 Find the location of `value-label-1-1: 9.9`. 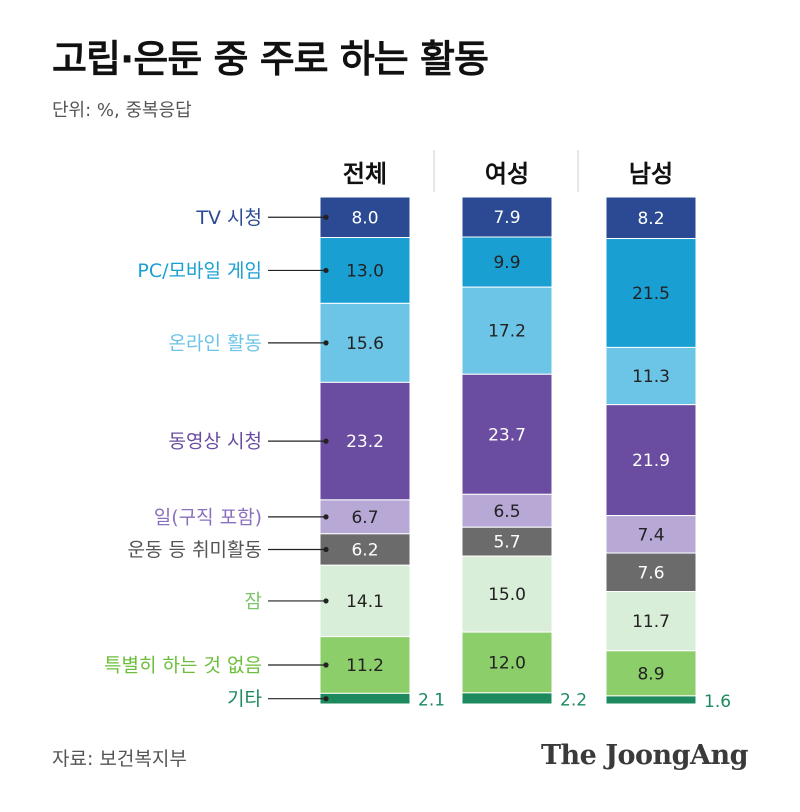

value-label-1-1: 9.9 is located at coordinates (506, 263).